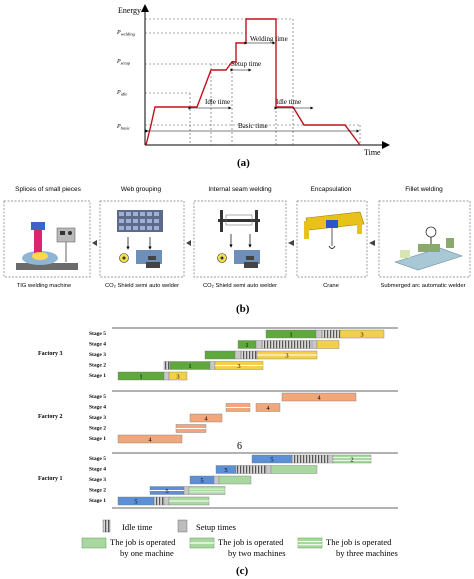  What do you see at coordinates (243, 309) in the screenshot?
I see `caption-b: (b)` at bounding box center [243, 309].